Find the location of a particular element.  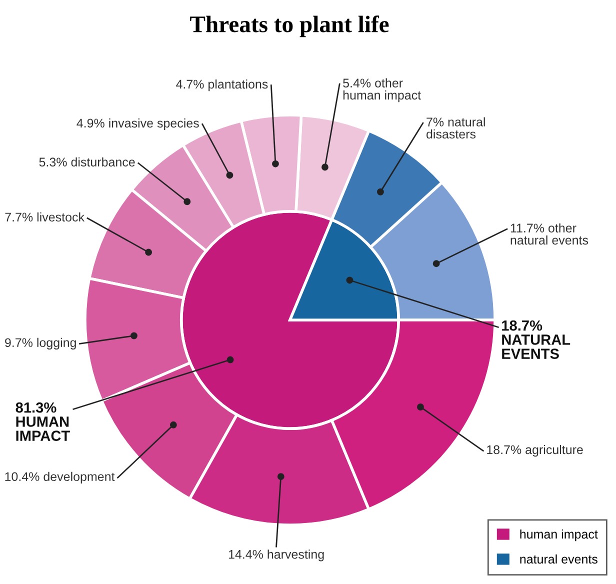

category-label: human impact is located at coordinates (382, 96).